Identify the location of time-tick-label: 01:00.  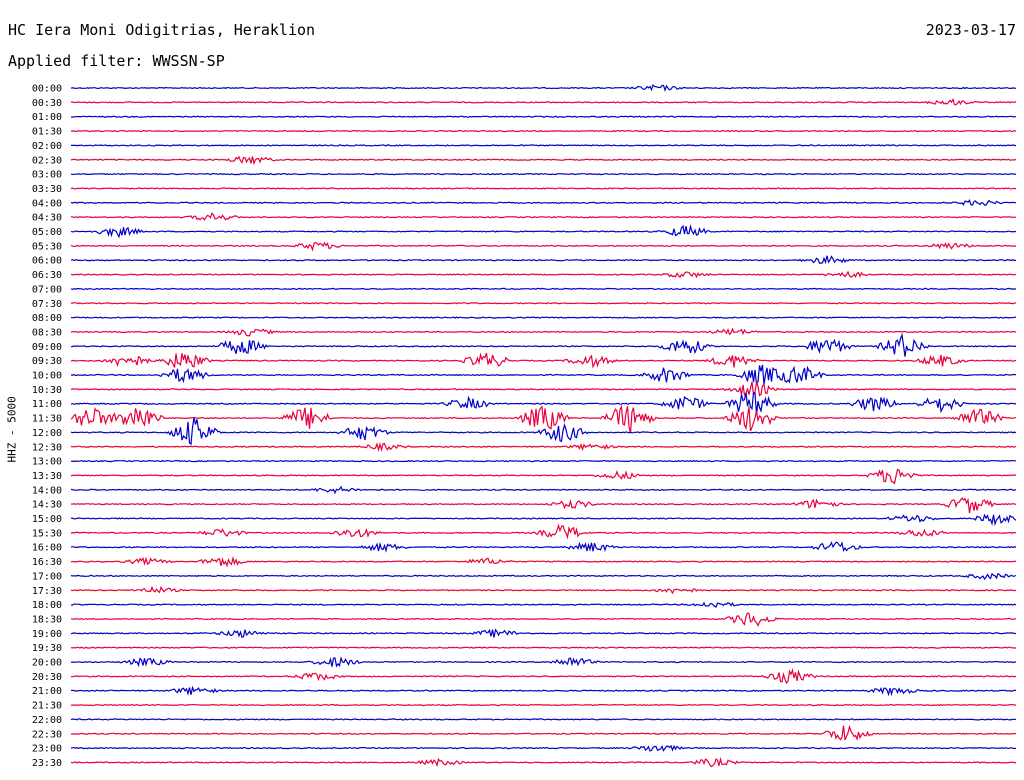
(47, 117).